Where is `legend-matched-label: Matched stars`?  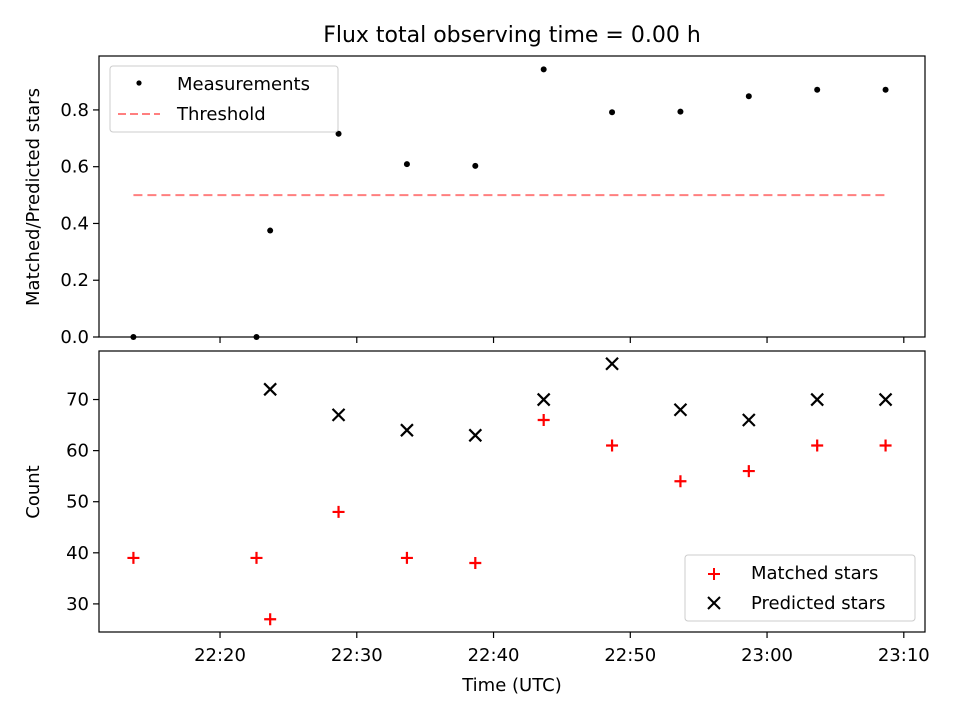
legend-matched-label: Matched stars is located at coordinates (814, 573).